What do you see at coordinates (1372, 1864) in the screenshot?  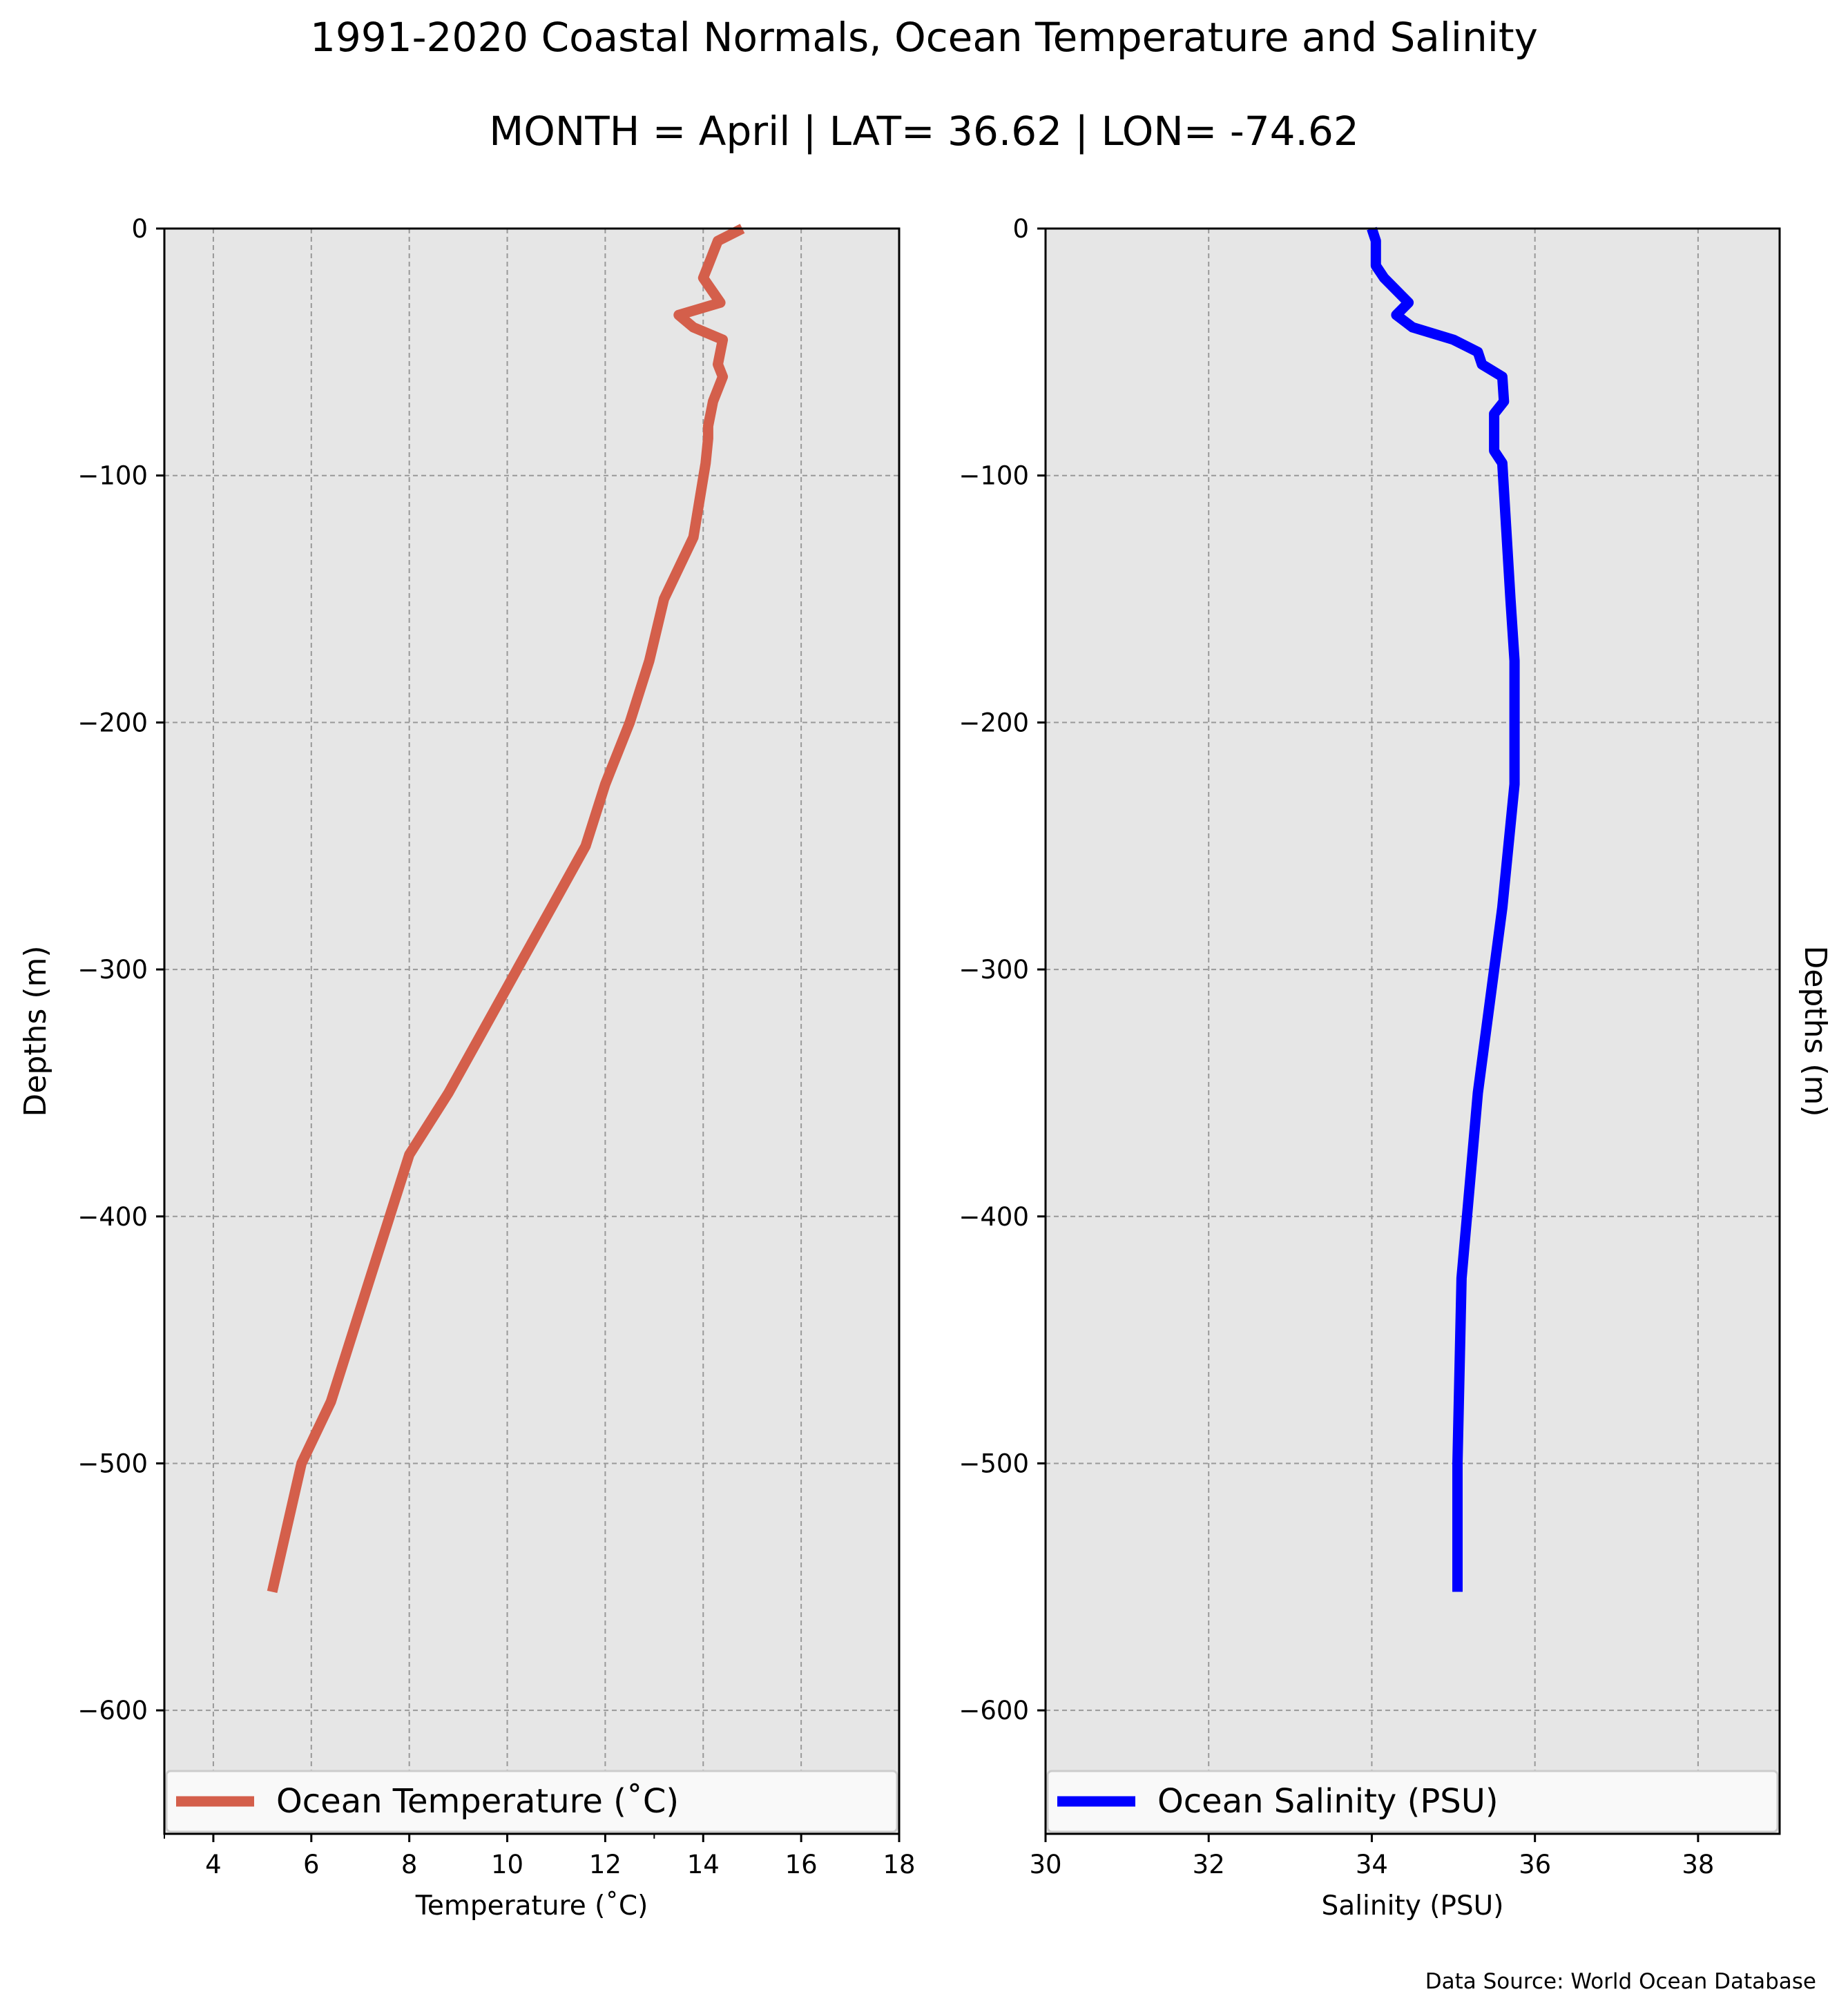 I see `x-tick-label: 34` at bounding box center [1372, 1864].